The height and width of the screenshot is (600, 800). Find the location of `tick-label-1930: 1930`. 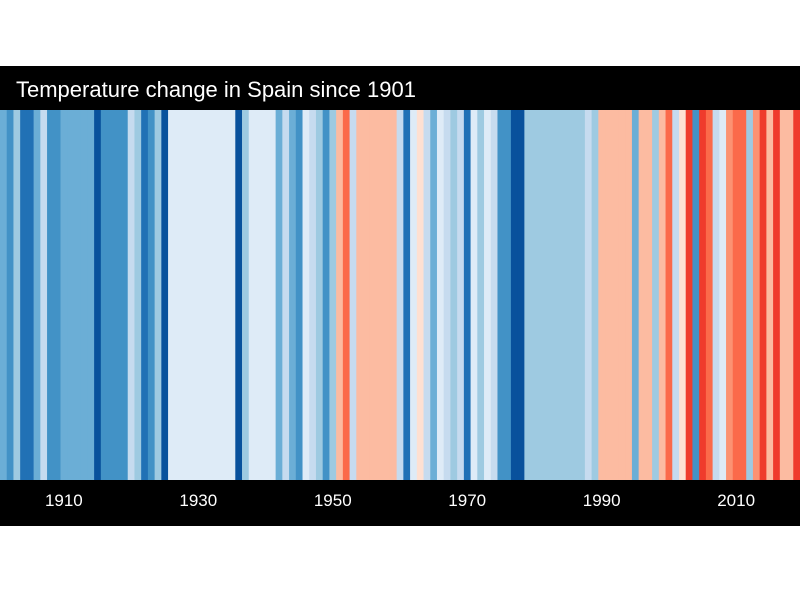

tick-label-1930: 1930 is located at coordinates (198, 500).